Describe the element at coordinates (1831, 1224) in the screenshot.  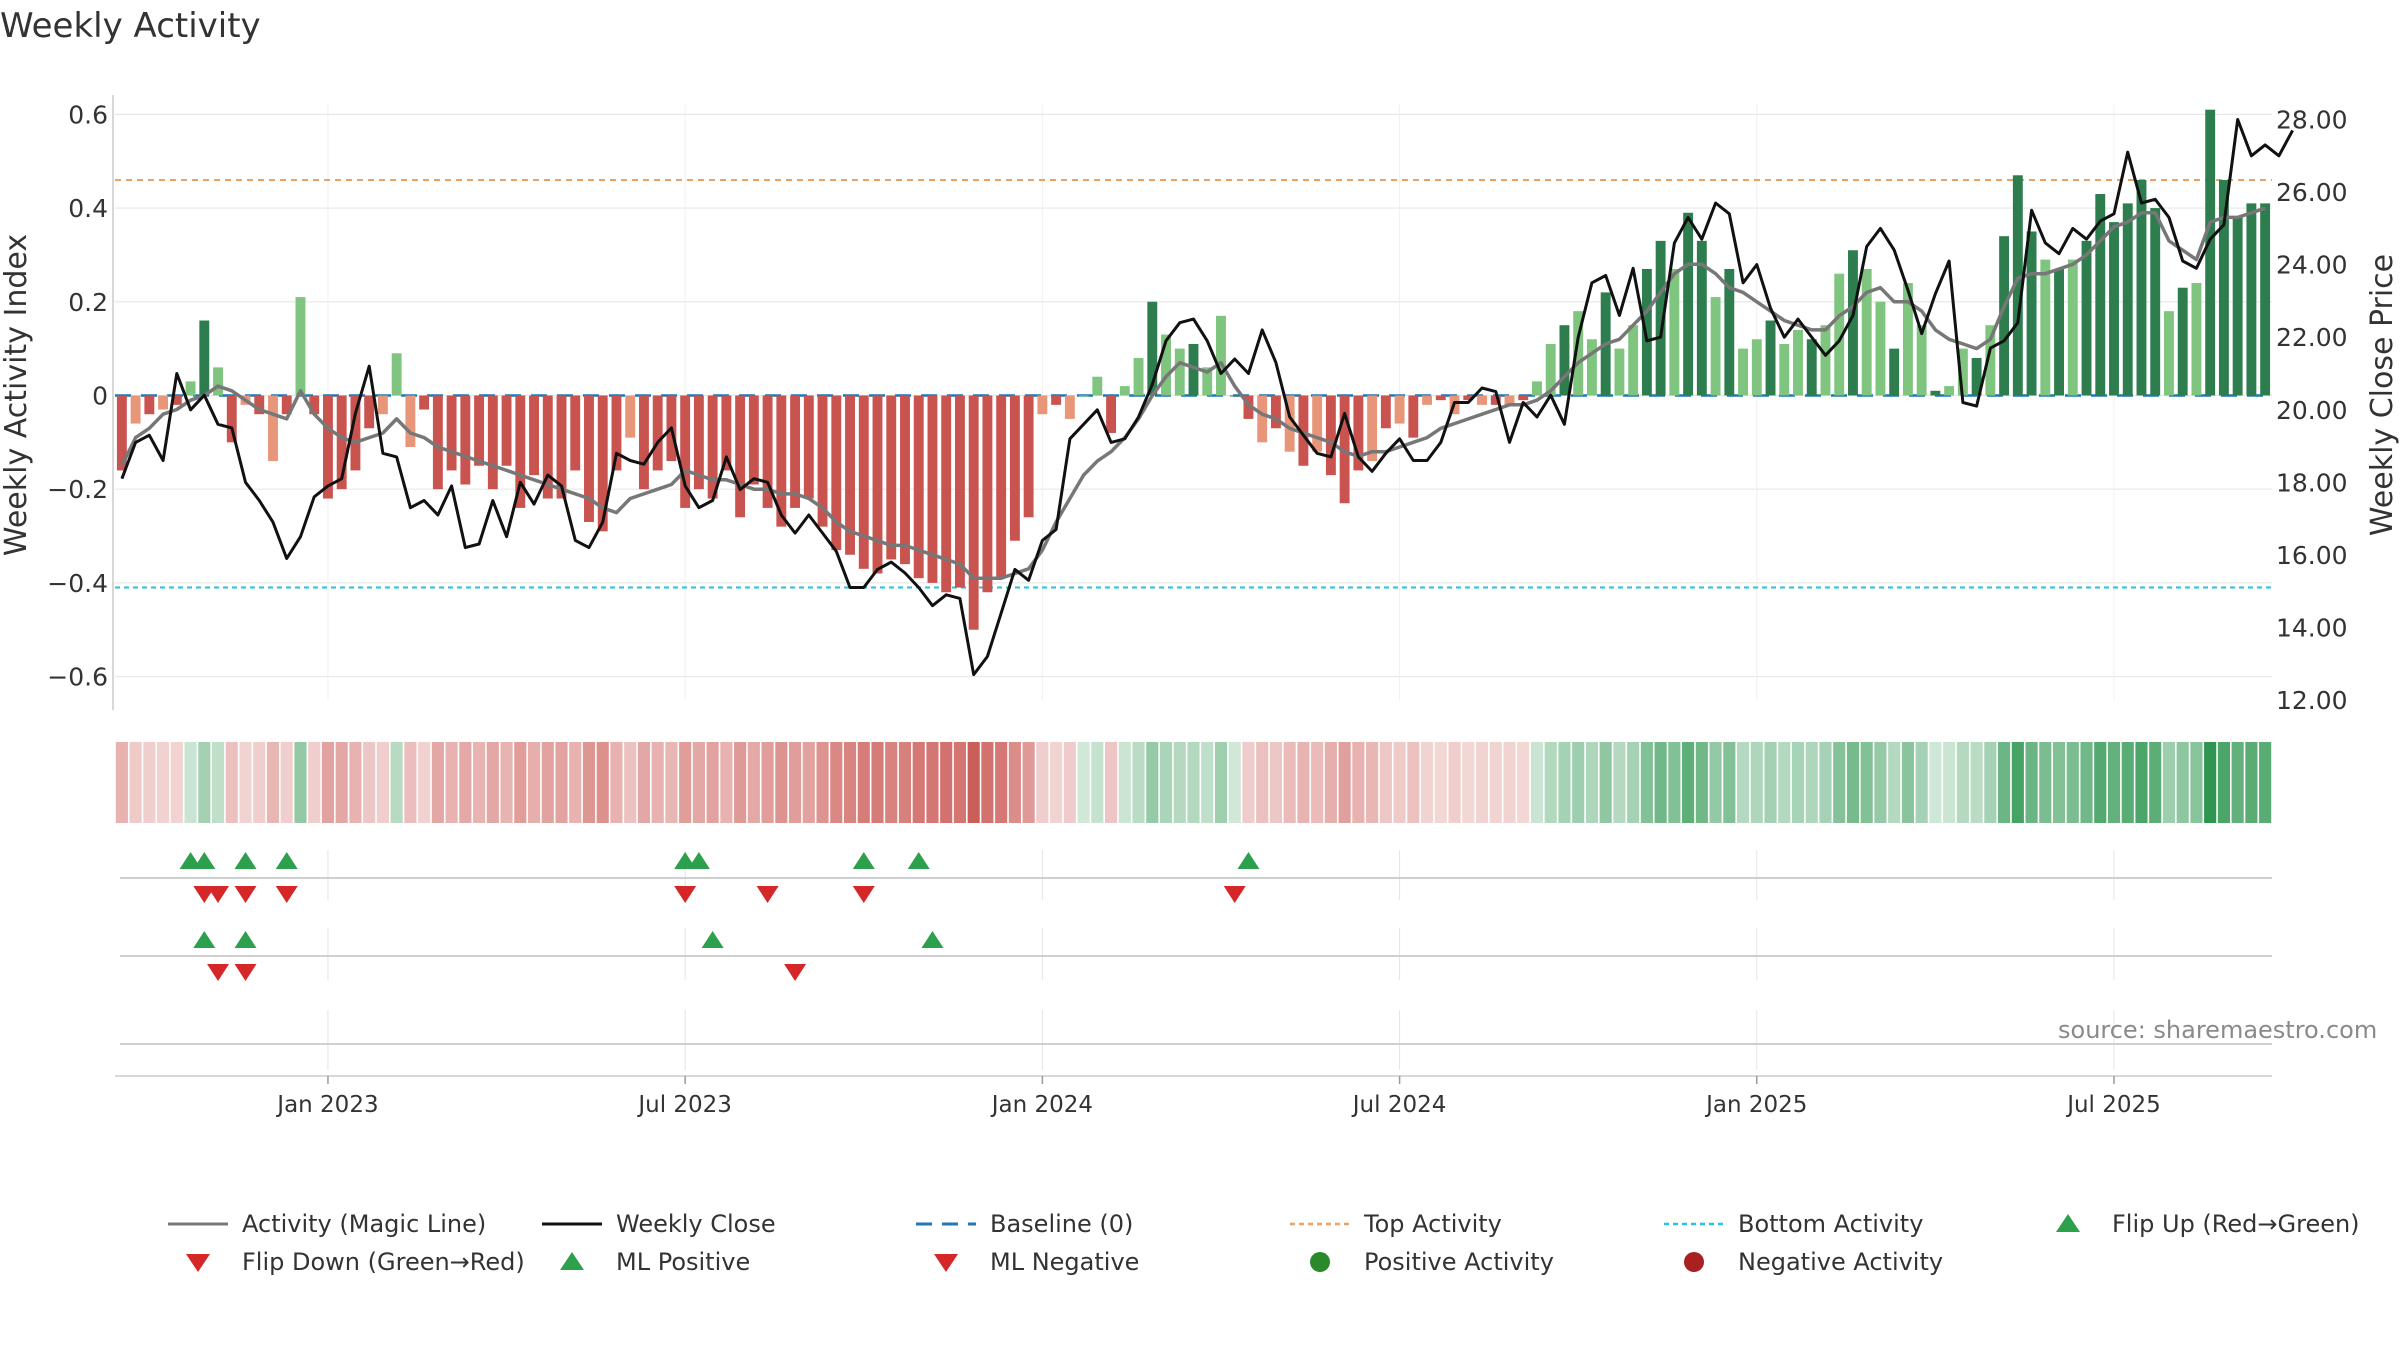
I see `legend-bottom-activity-label: Bottom Activity` at that location.